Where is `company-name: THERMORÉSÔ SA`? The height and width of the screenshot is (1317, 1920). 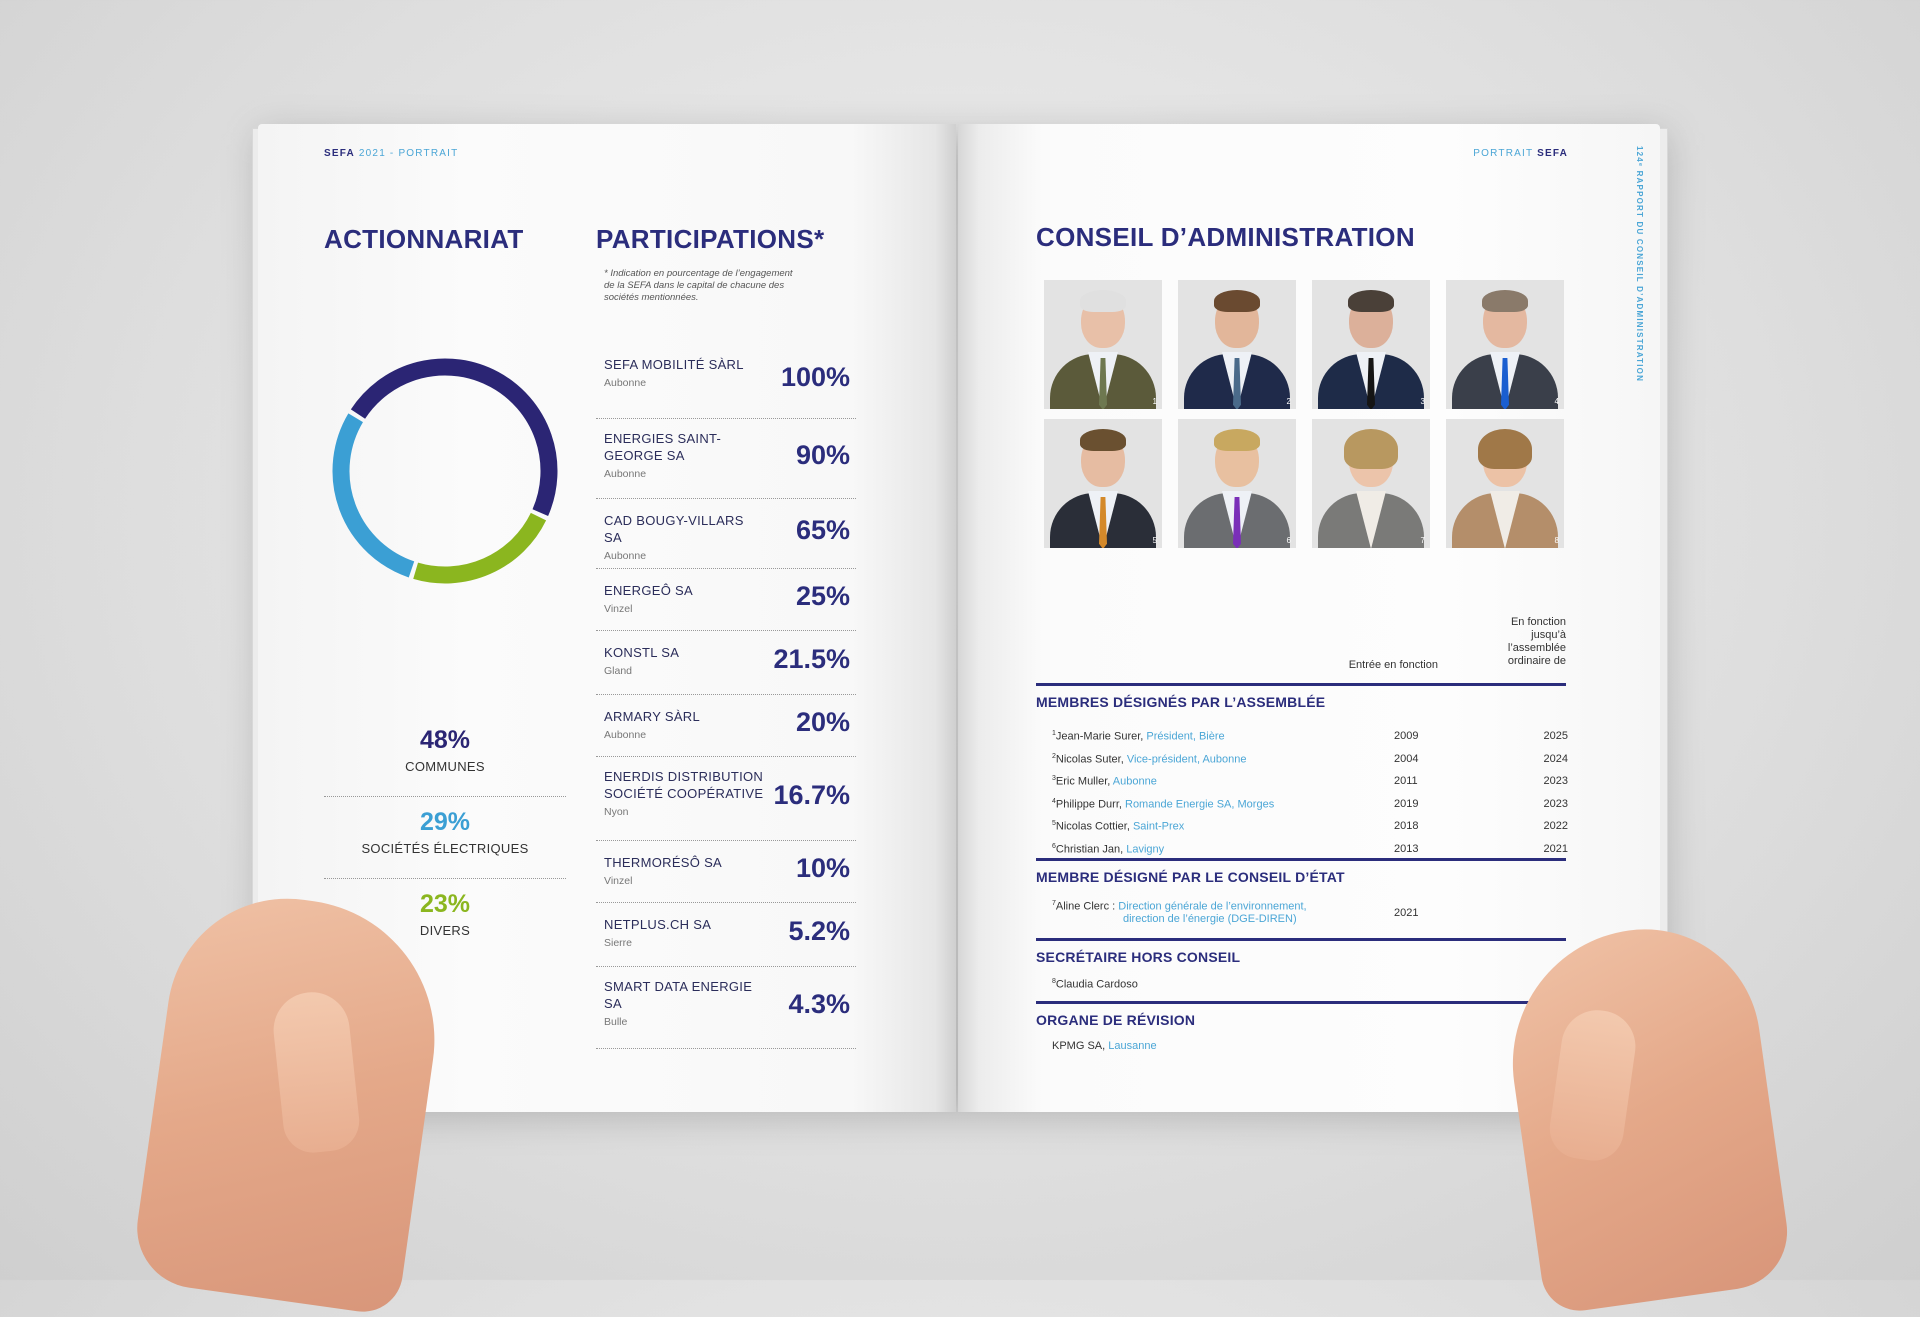 company-name: THERMORÉSÔ SA is located at coordinates (663, 862).